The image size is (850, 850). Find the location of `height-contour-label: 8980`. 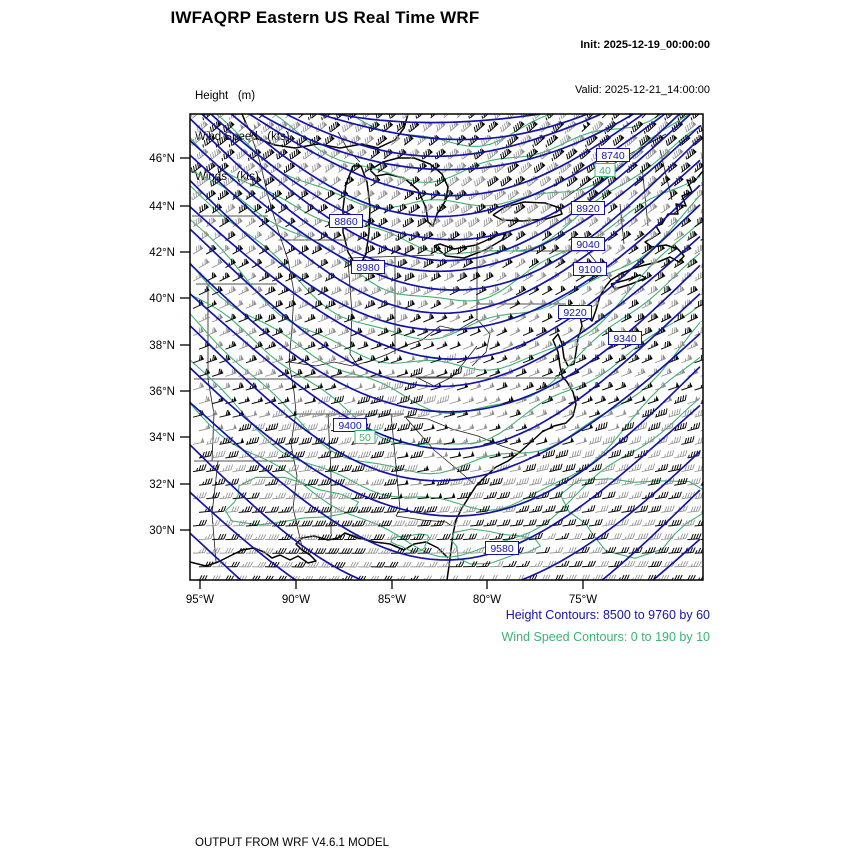

height-contour-label: 8980 is located at coordinates (368, 267).